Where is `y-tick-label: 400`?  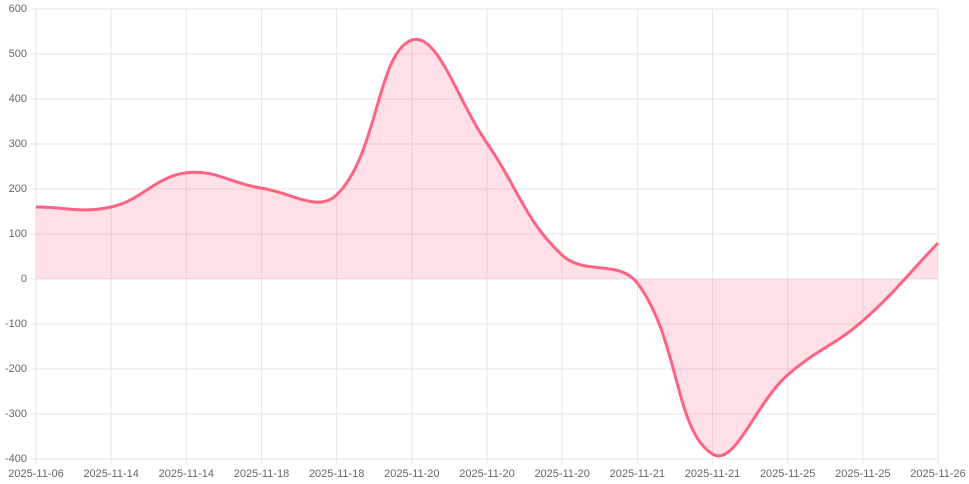
y-tick-label: 400 is located at coordinates (18, 99).